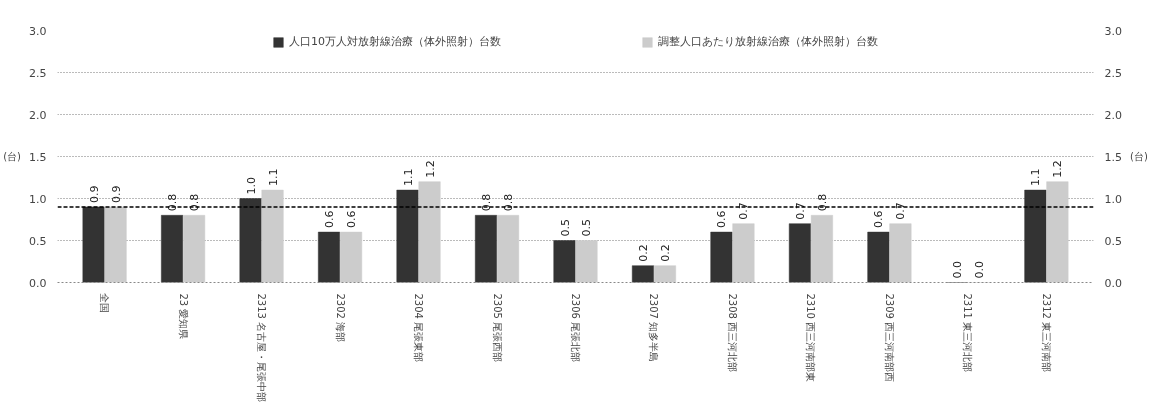 The width and height of the screenshot is (1158, 412). What do you see at coordinates (732, 333) in the screenshot?
I see `x-tick-label: 2308 西三河北部` at bounding box center [732, 333].